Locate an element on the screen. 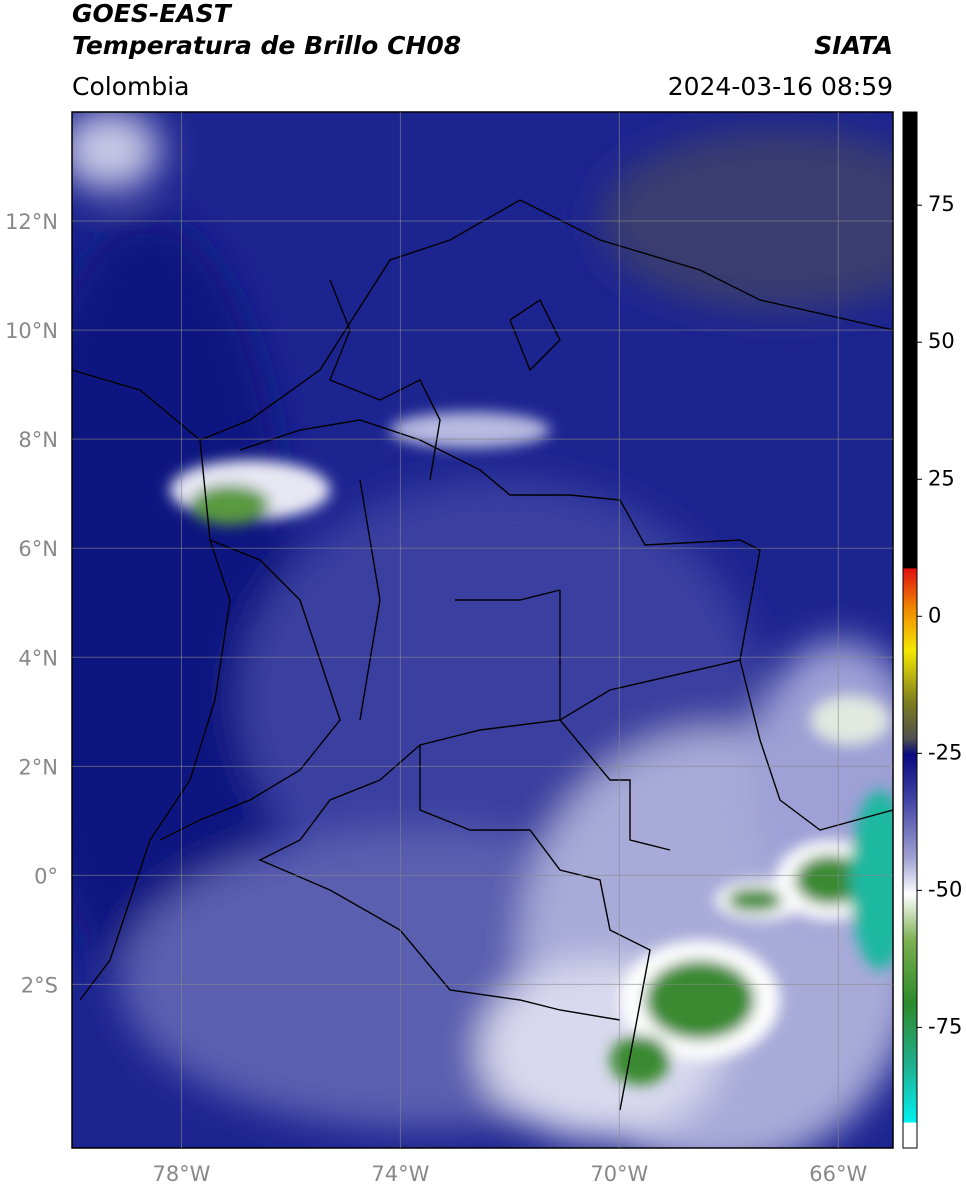  title: GOES-EAST is located at coordinates (152, 14).